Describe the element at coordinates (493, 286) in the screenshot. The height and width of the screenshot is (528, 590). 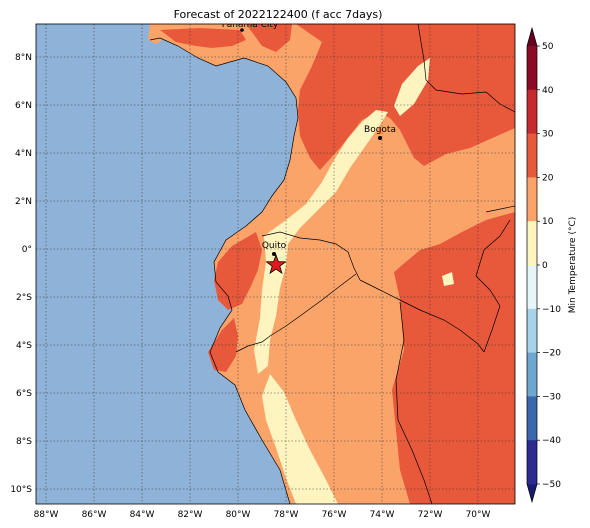
I see `border-brazil-peru` at that location.